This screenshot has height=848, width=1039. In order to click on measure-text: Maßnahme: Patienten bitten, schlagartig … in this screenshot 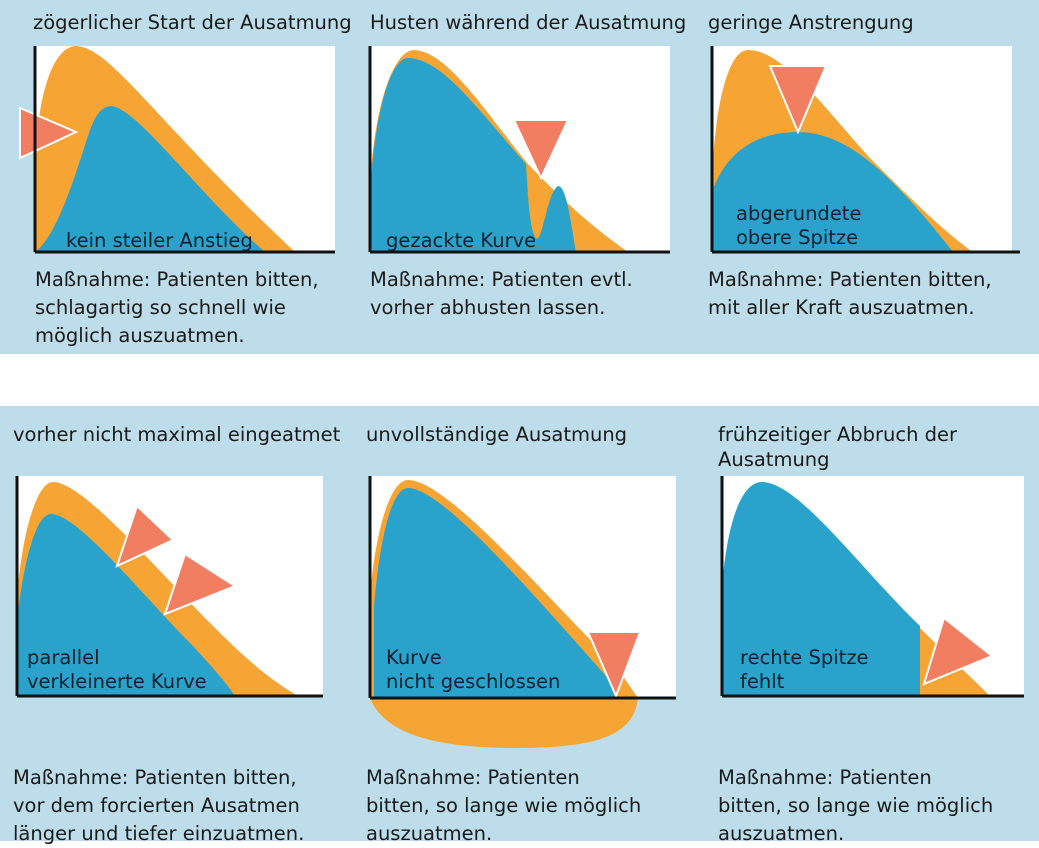, I will do `click(177, 307)`.